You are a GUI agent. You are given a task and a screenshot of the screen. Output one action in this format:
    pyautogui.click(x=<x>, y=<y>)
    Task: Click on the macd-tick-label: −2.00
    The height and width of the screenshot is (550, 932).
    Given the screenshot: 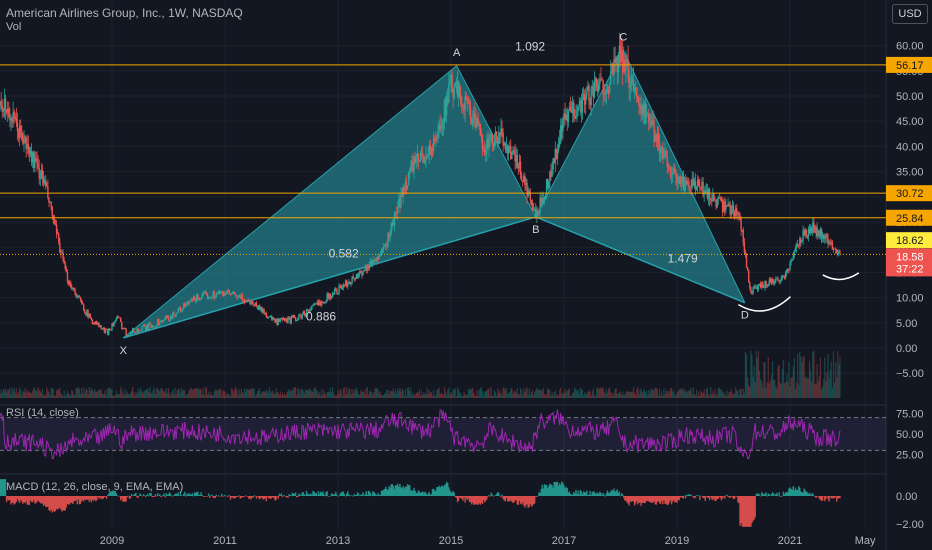 What is the action you would take?
    pyautogui.click(x=910, y=525)
    